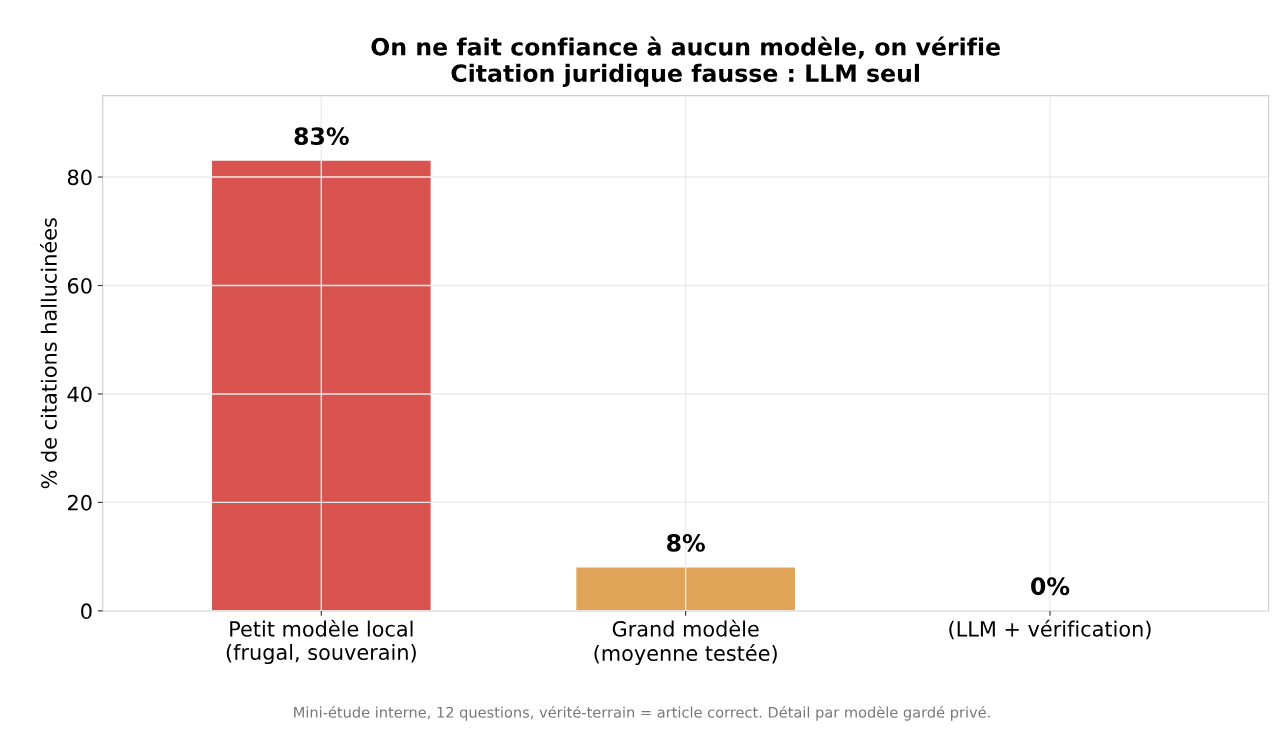  What do you see at coordinates (321, 642) in the screenshot?
I see `x-tick-label: Petit modèle local (frugal, souverain)` at bounding box center [321, 642].